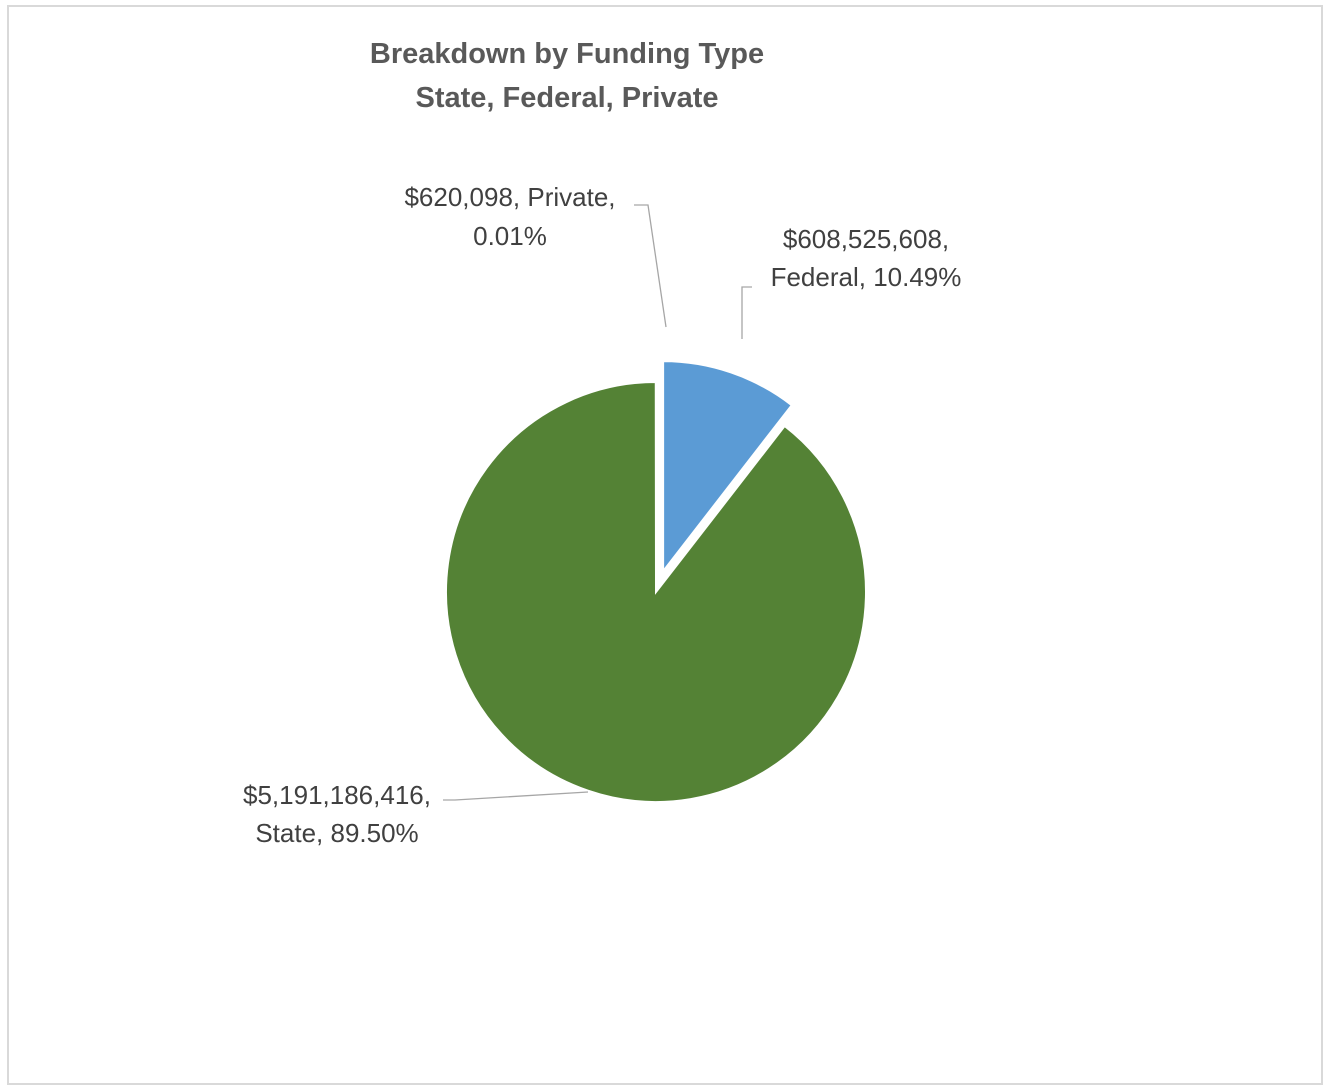  I want to click on data-label-private-line1: $620,098, Private,, so click(509, 197).